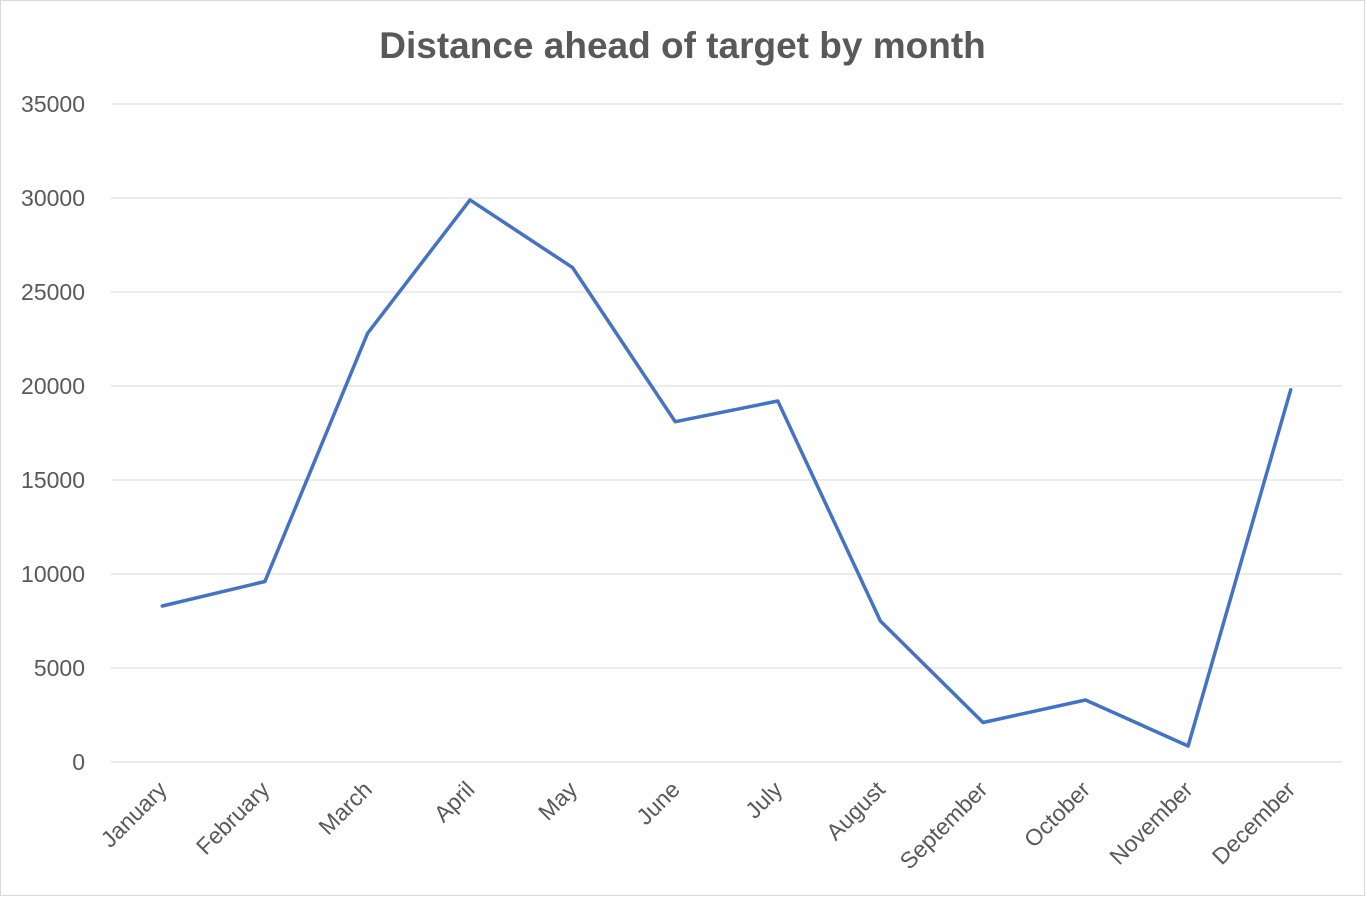 The image size is (1367, 900). Describe the element at coordinates (454, 801) in the screenshot. I see `x-tick-label: April` at that location.